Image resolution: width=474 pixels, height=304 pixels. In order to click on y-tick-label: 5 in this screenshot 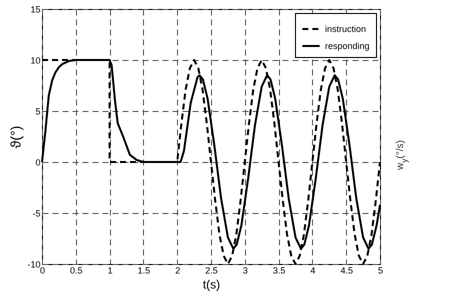, I will do `click(37, 111)`.